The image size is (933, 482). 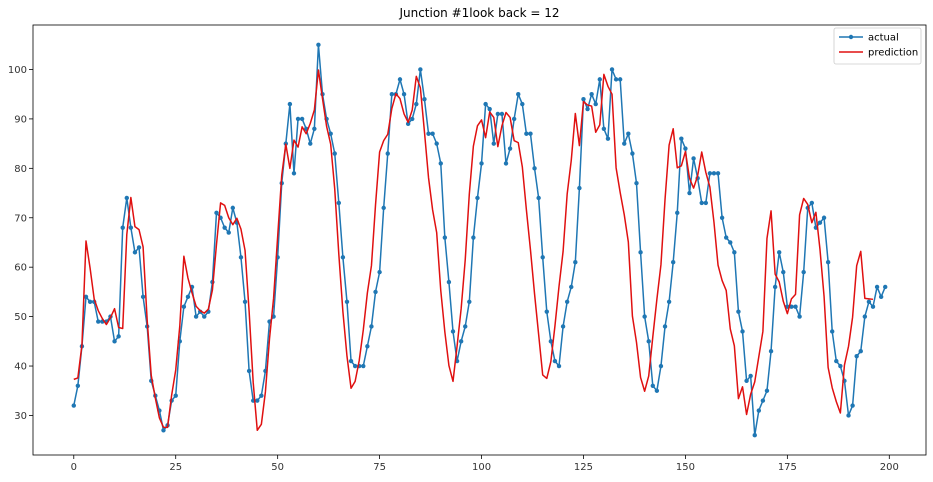 I want to click on x-tick-label: 200, so click(x=889, y=467).